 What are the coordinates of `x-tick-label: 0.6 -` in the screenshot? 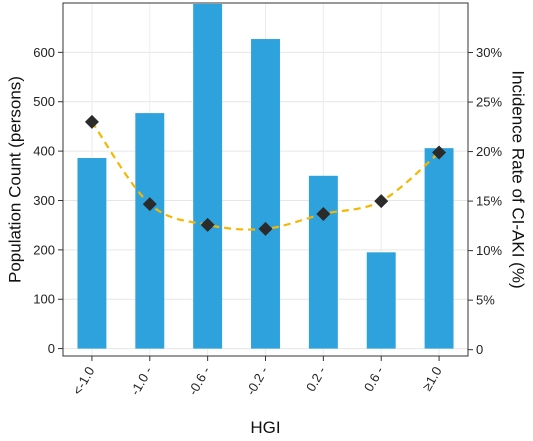 It's located at (374, 379).